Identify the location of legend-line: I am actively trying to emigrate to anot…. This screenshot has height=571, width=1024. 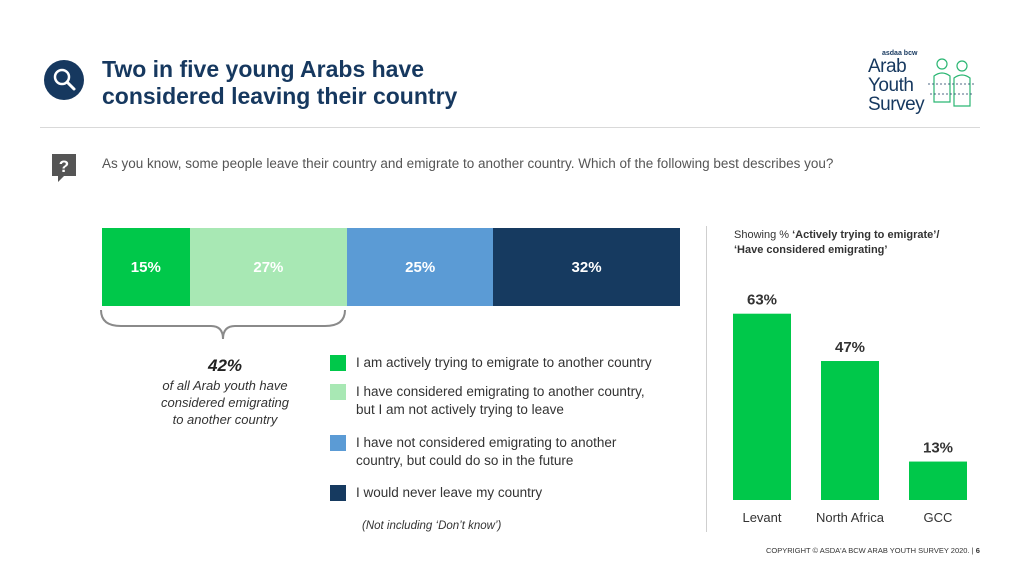
(504, 362).